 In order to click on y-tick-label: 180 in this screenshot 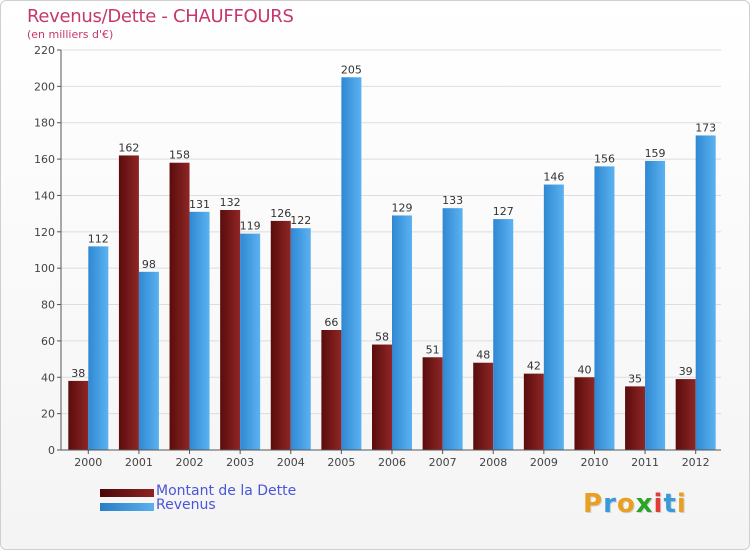, I will do `click(44, 123)`.